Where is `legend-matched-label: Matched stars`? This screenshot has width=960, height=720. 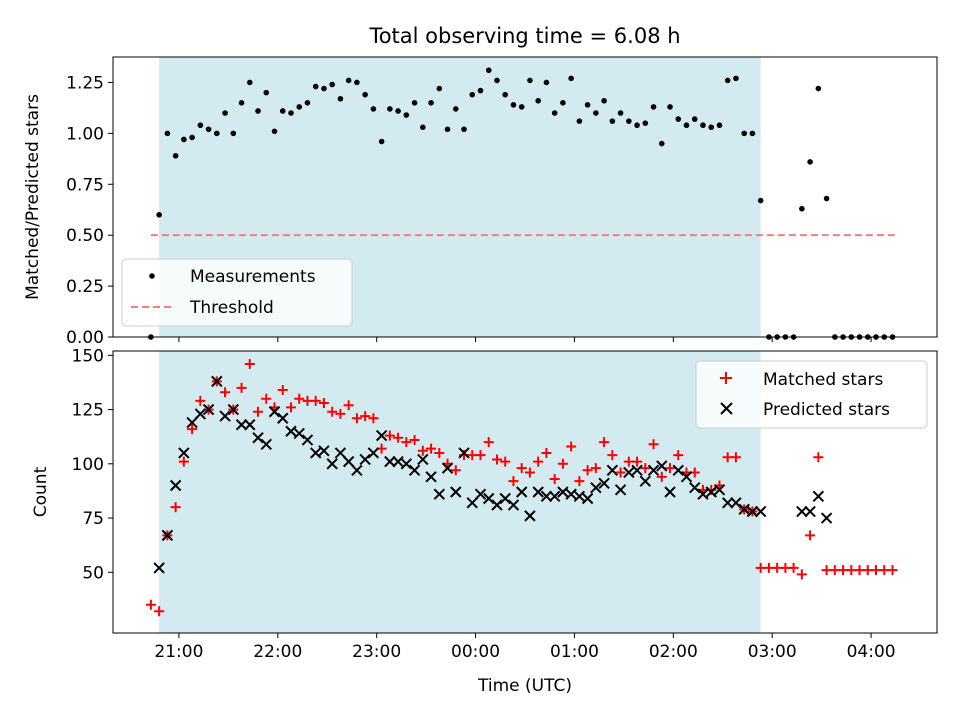
legend-matched-label: Matched stars is located at coordinates (823, 380).